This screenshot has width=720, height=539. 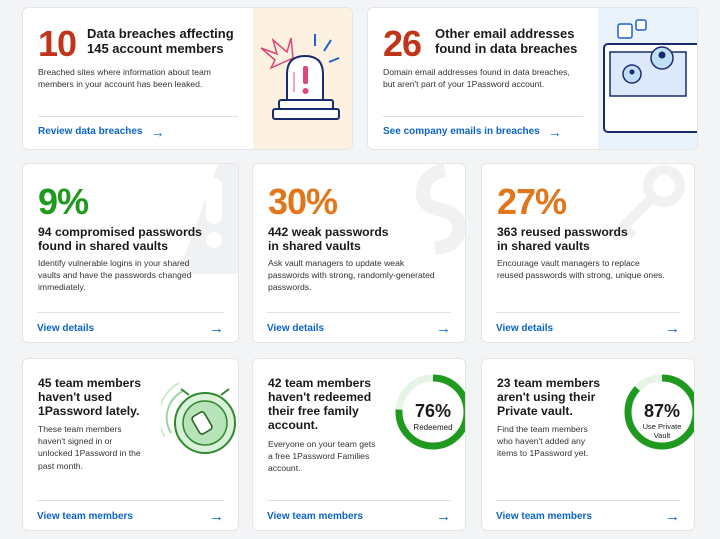 What do you see at coordinates (62, 287) in the screenshot?
I see `compromised-desc-line3: immediately.` at bounding box center [62, 287].